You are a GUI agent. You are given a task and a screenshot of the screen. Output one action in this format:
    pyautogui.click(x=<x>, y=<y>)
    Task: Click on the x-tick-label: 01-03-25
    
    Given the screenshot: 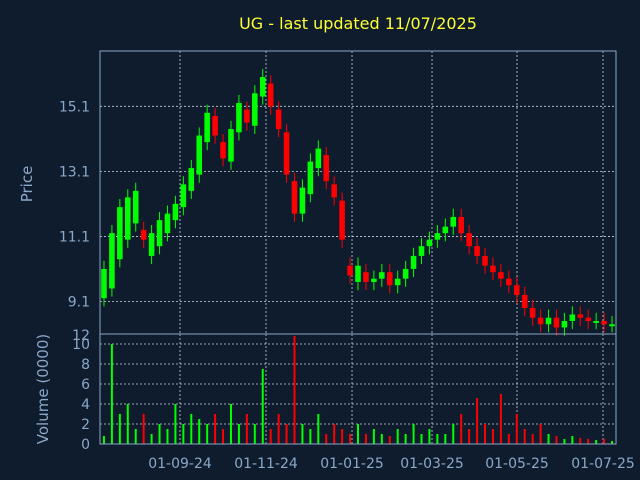 What is the action you would take?
    pyautogui.click(x=432, y=464)
    